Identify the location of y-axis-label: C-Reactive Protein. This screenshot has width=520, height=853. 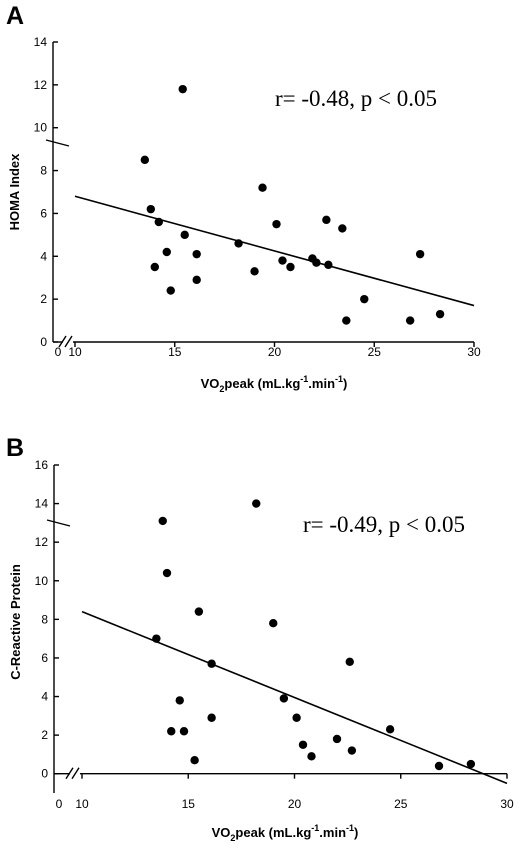
(15, 622).